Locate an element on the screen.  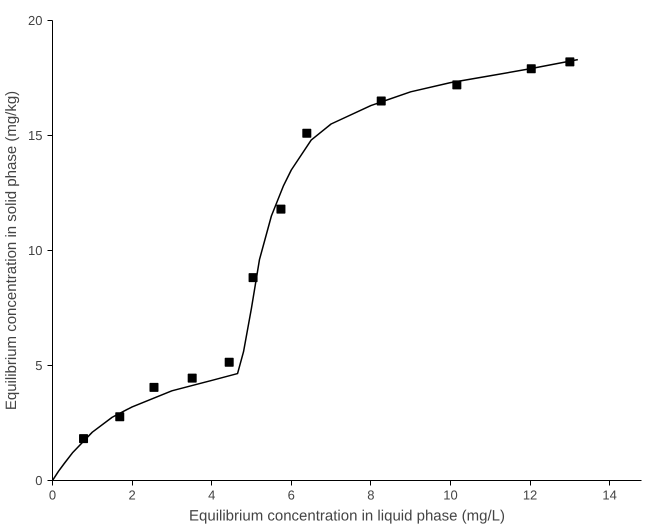
y-tick-label: 0 is located at coordinates (39, 480).